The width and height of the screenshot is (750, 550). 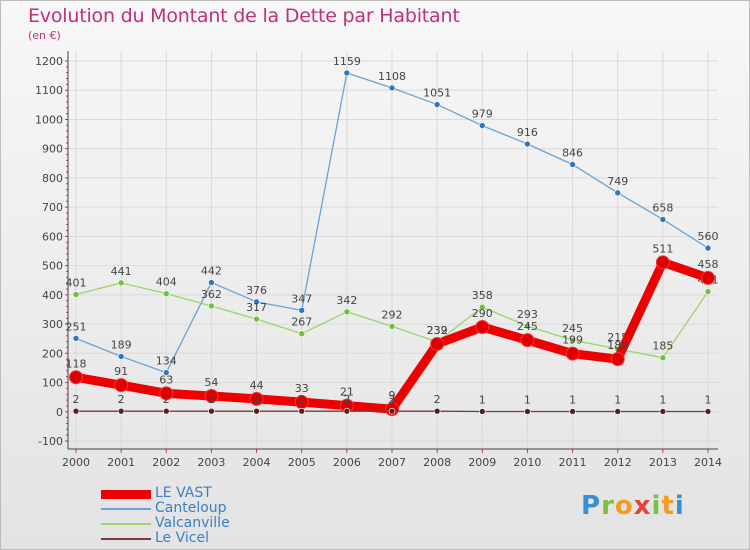 I want to click on data-label-valcanville: 441, so click(x=121, y=271).